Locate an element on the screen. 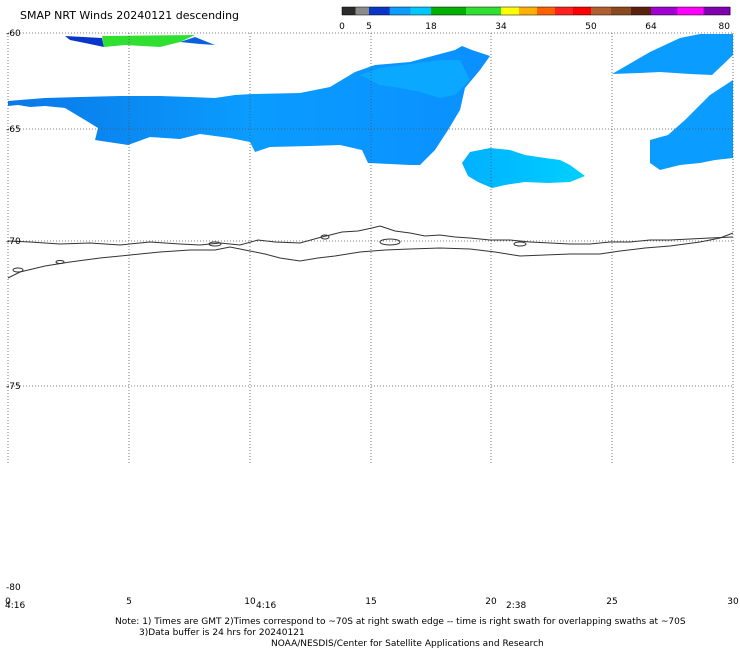 This screenshot has height=650, width=740. colorbar-tick-label: 5 is located at coordinates (369, 27).